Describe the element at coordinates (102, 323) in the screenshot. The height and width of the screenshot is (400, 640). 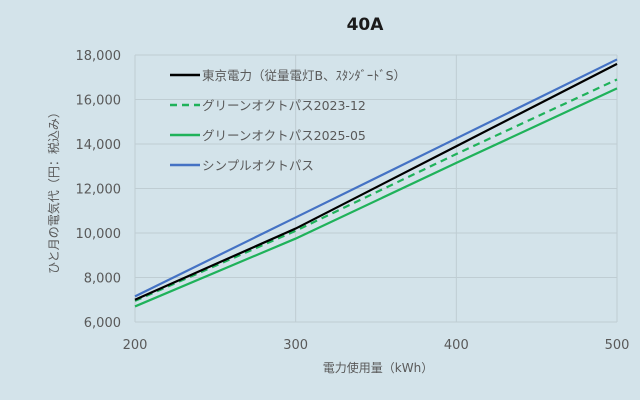
I see `y-tick-label: 6,000` at that location.